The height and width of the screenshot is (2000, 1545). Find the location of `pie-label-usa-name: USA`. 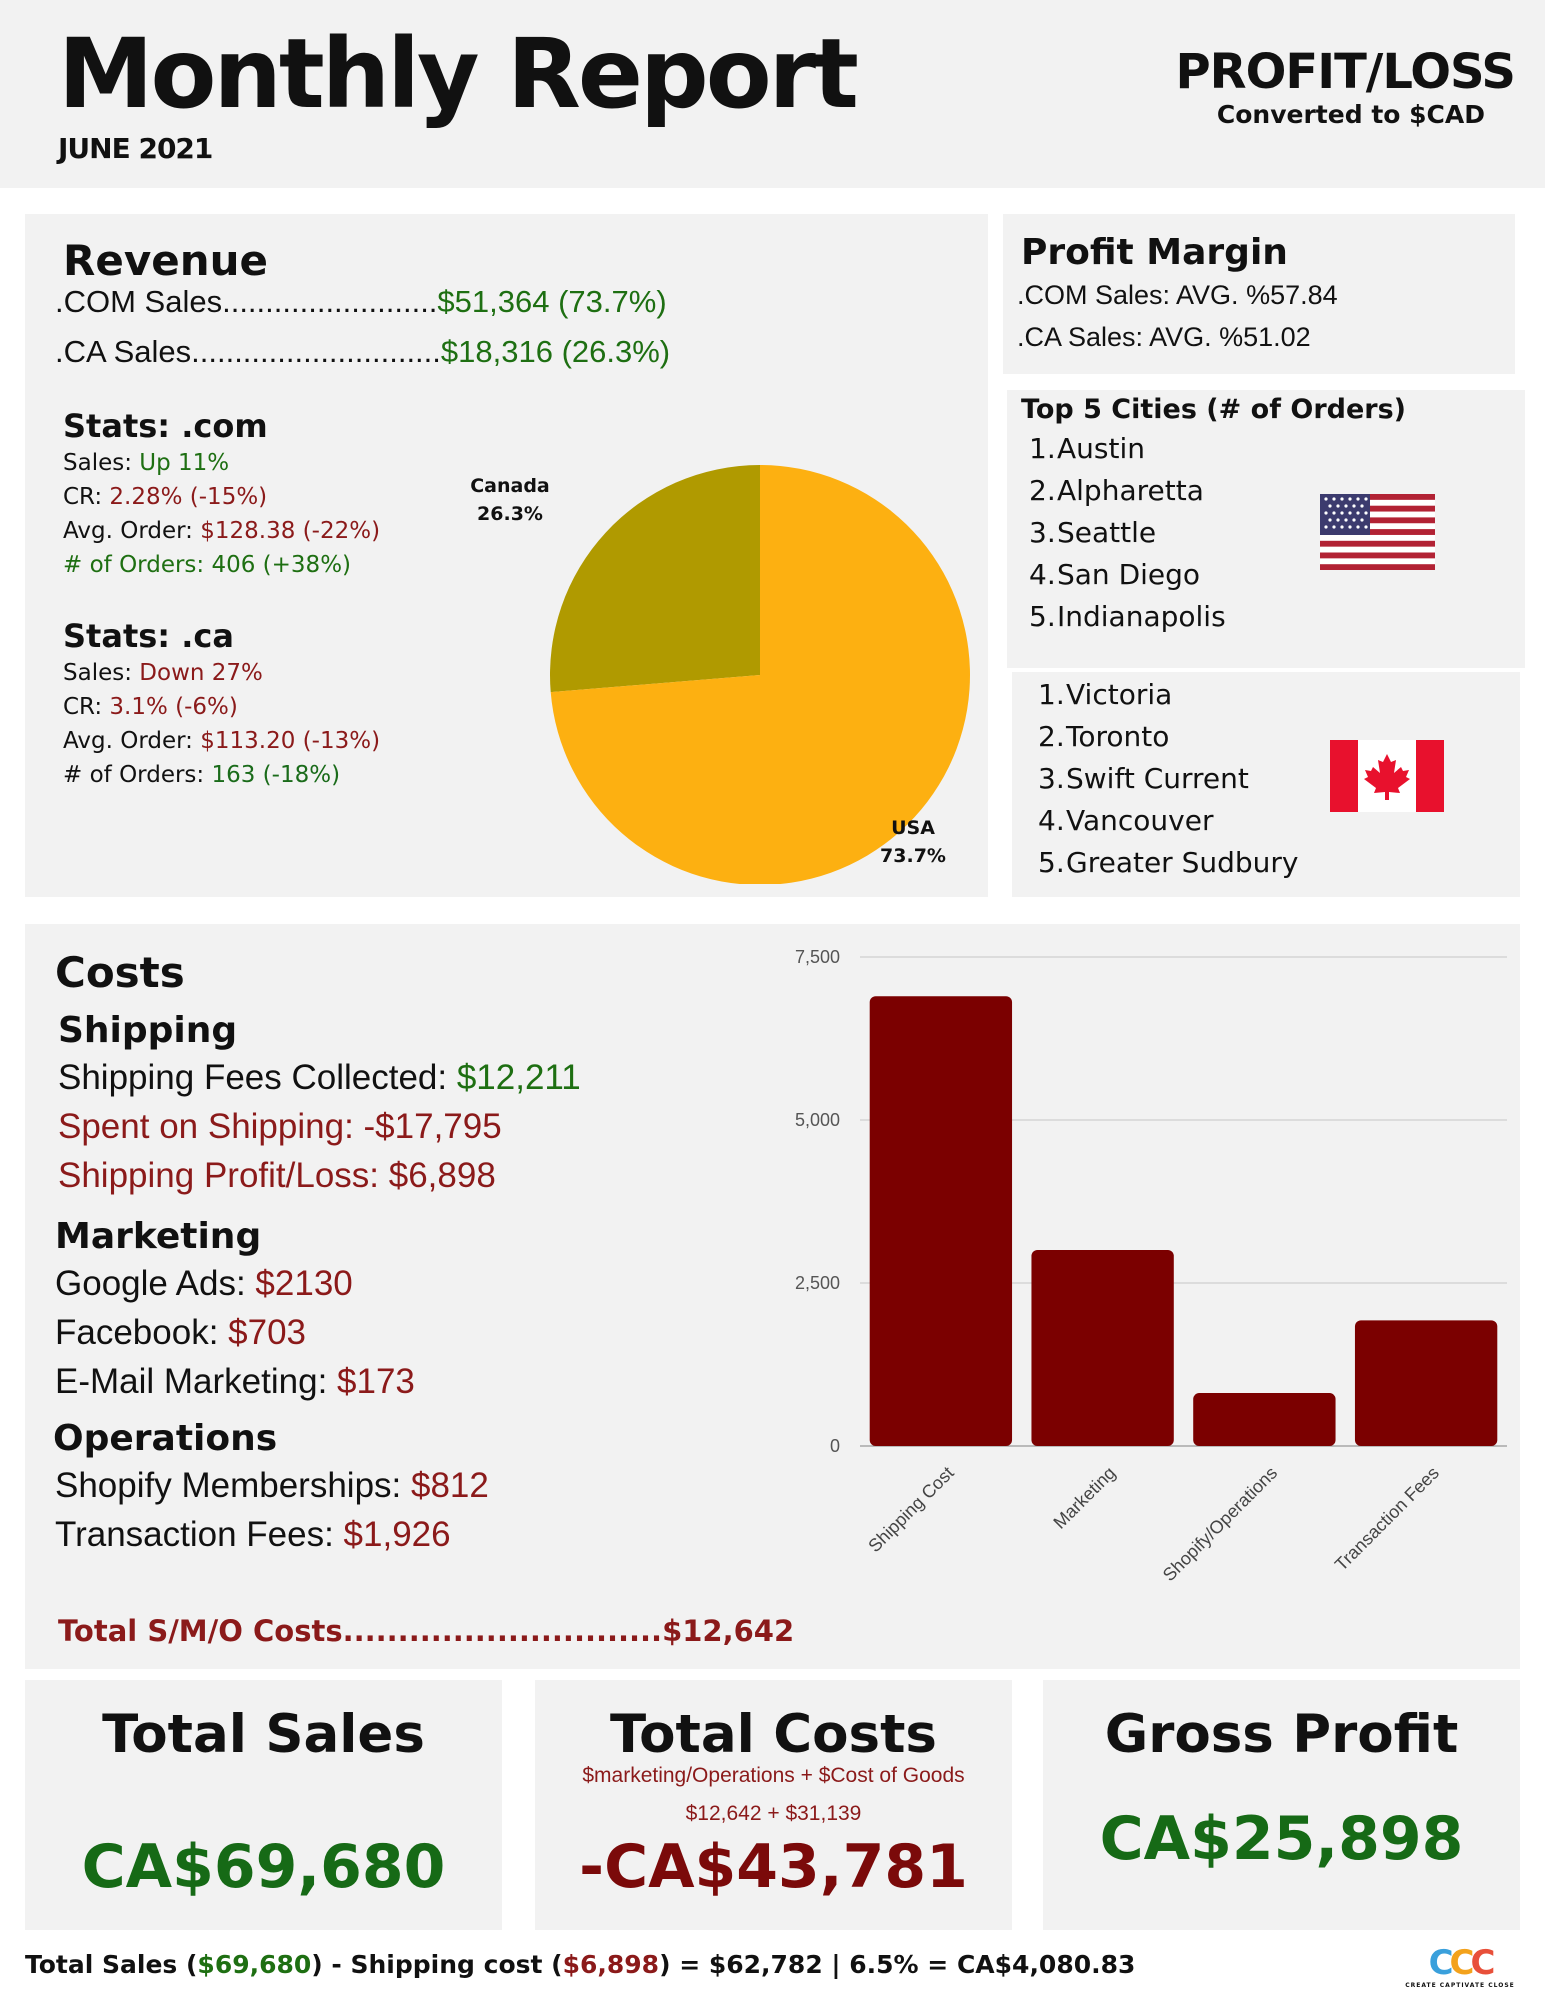

pie-label-usa-name: USA is located at coordinates (913, 828).